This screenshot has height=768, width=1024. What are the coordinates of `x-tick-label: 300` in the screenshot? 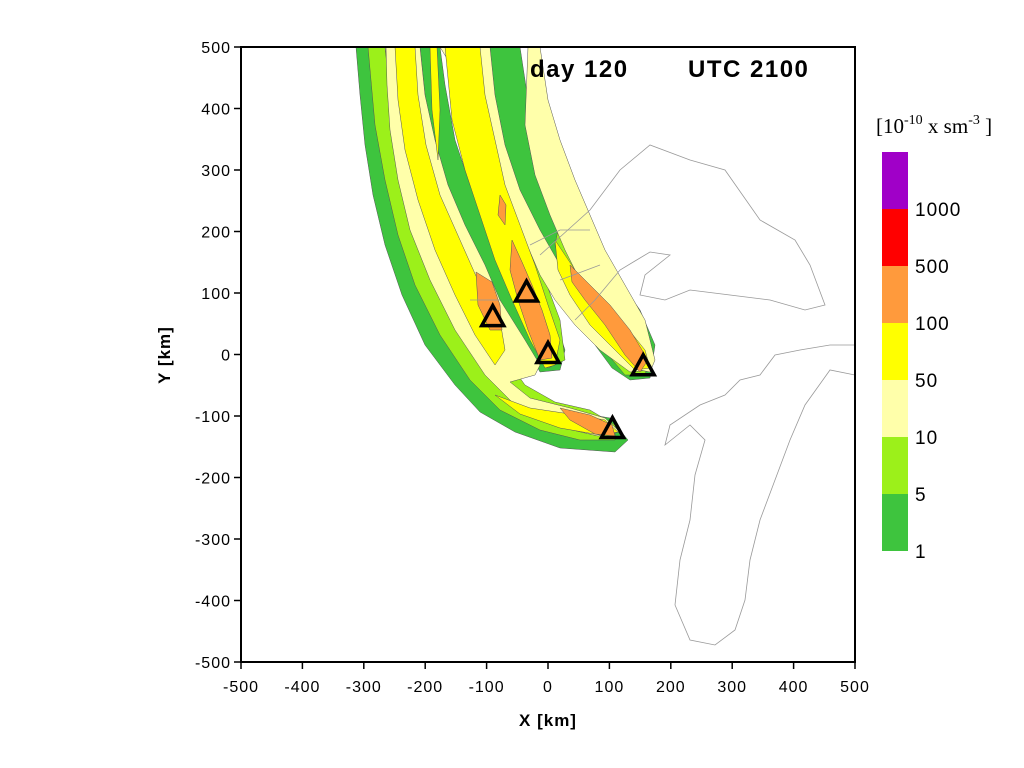 It's located at (732, 687).